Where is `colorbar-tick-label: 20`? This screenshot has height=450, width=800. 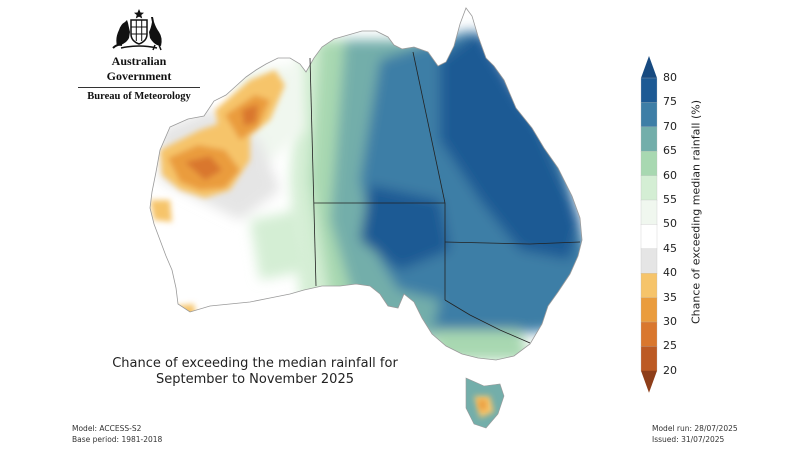 colorbar-tick-label: 20 is located at coordinates (670, 370).